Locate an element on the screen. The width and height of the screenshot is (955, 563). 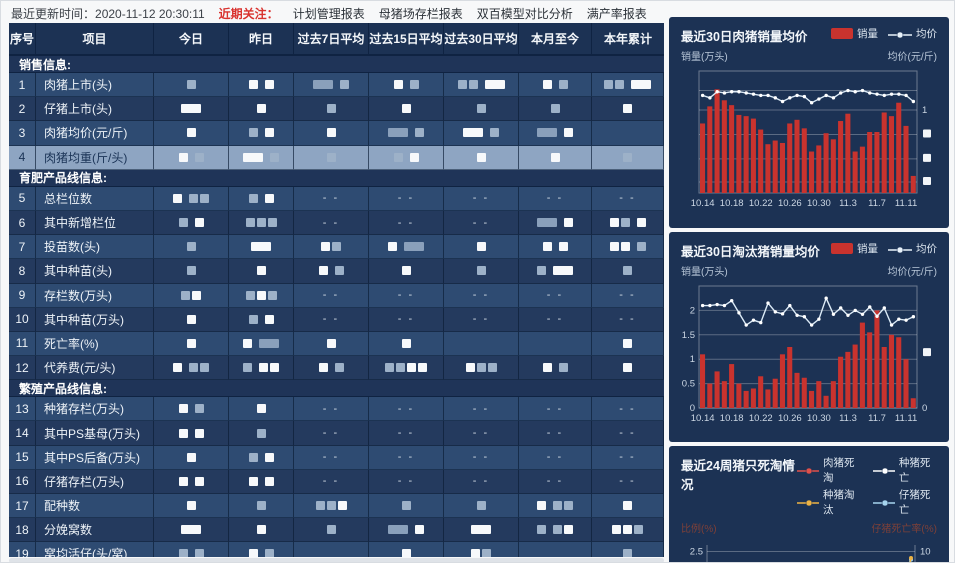
table-row: 19 窝均活仔(头/窝) is located at coordinates (336, 549).